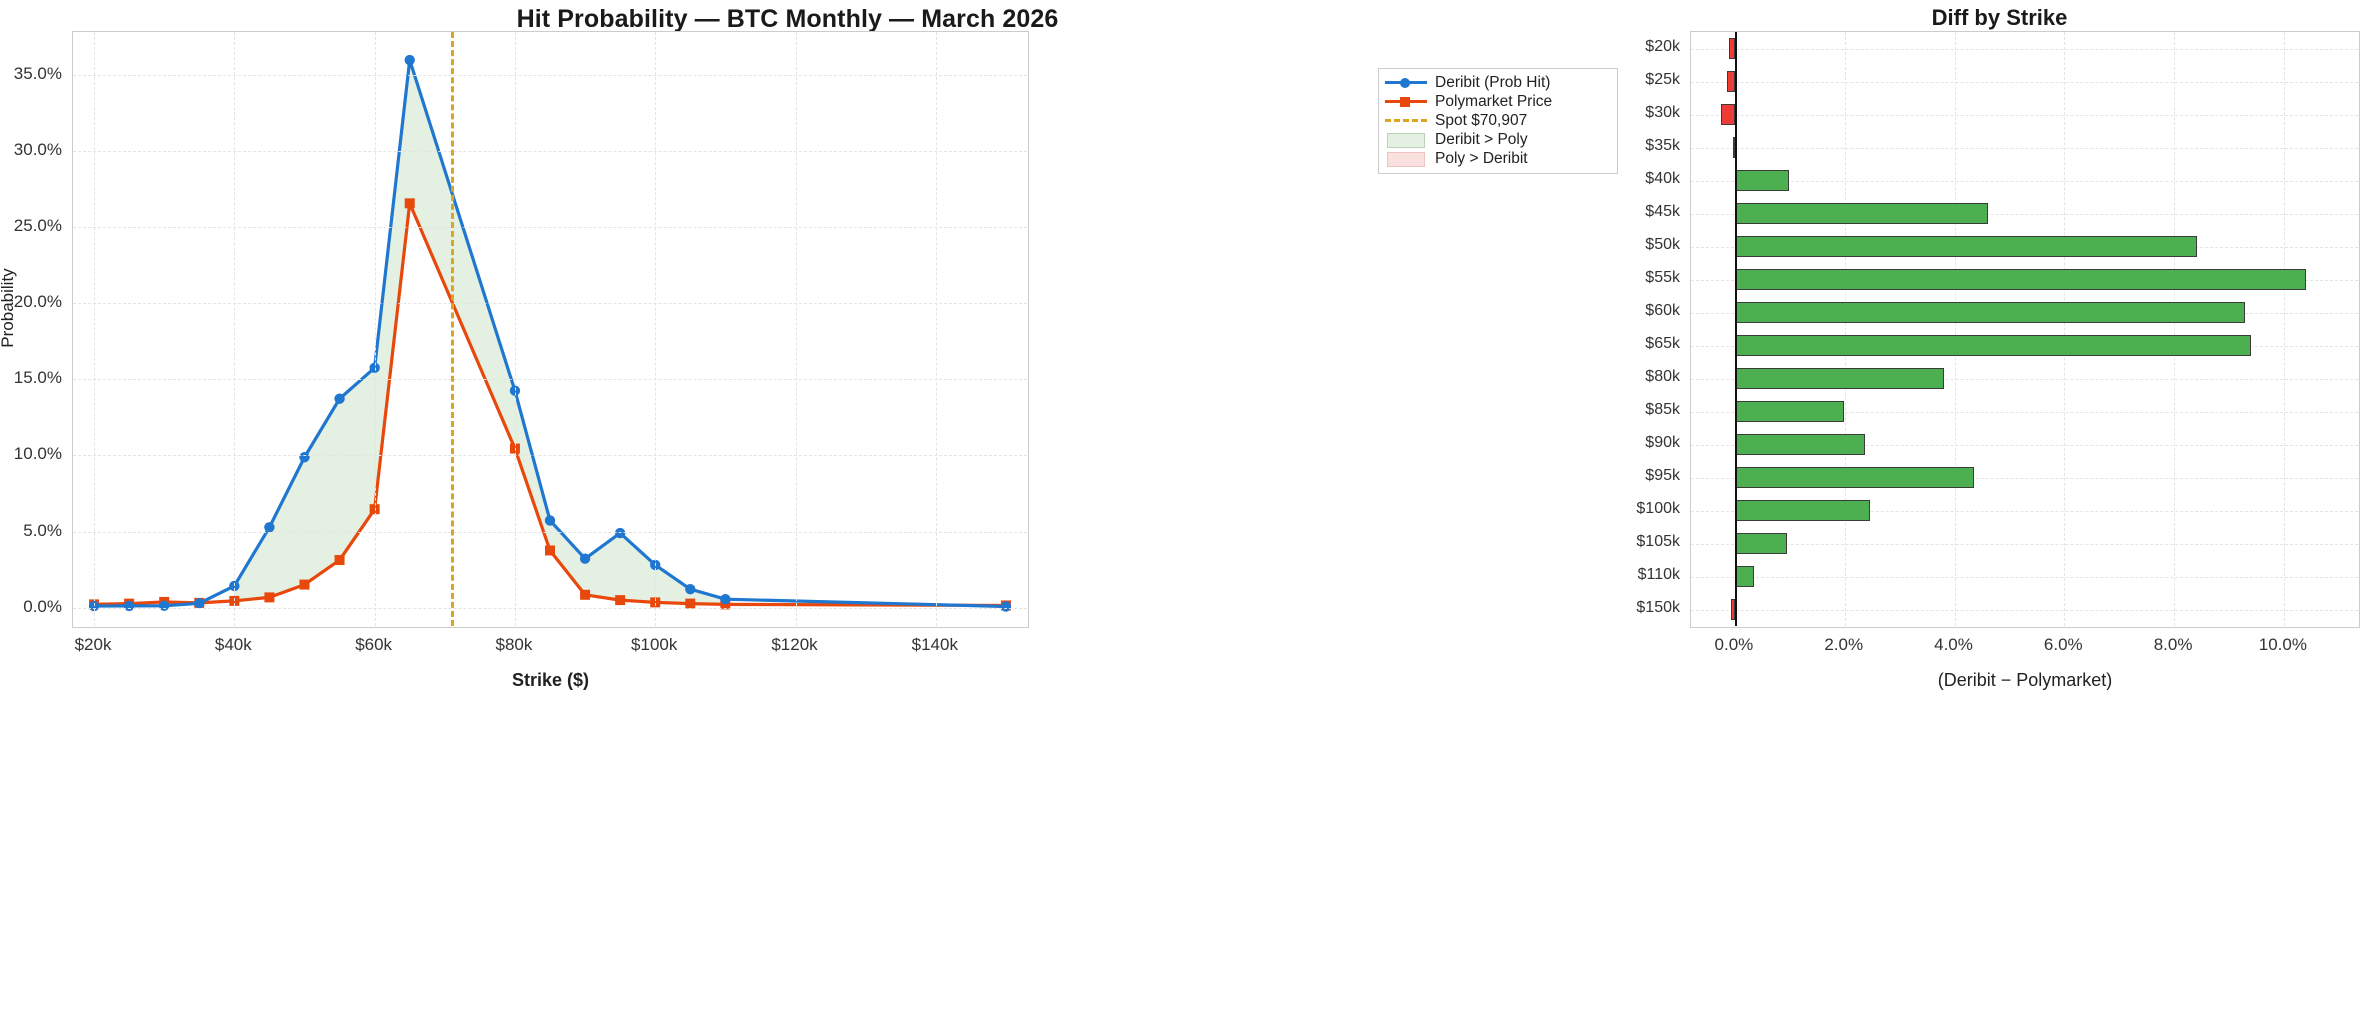 Image resolution: width=2379 pixels, height=1027 pixels. Describe the element at coordinates (1658, 607) in the screenshot. I see `strike-tick-label: $150k` at that location.